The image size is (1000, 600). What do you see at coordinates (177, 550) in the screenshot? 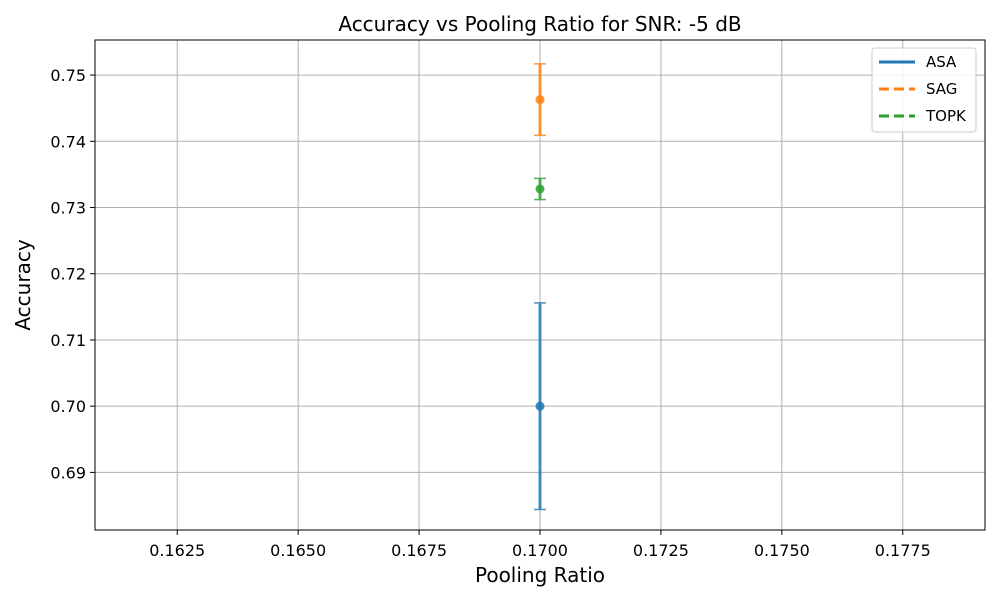
I see `x-tick-label: 0.1625` at bounding box center [177, 550].